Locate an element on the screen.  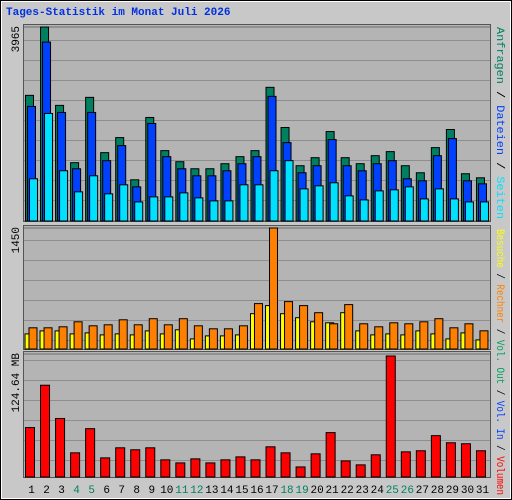
x-tick-label: 8 is located at coordinates (136, 491).